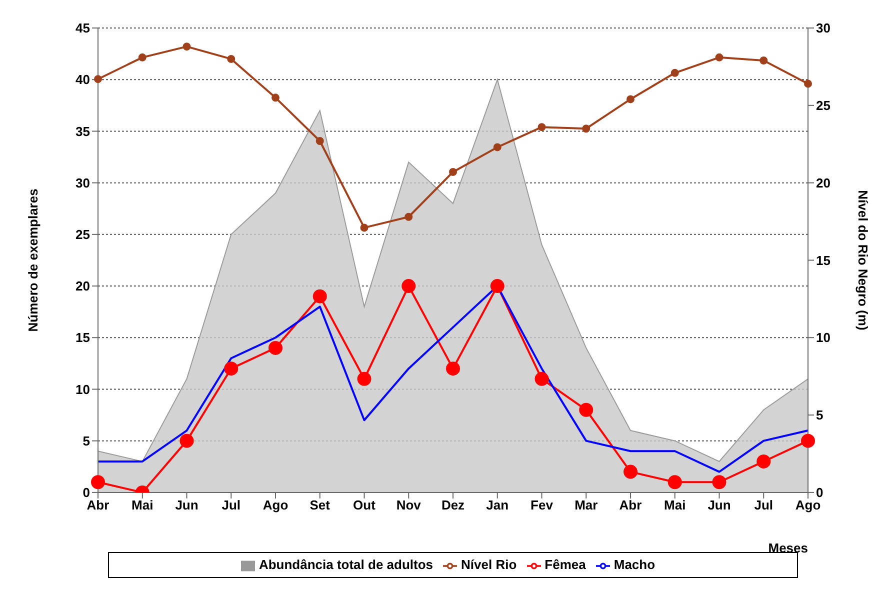 The height and width of the screenshot is (589, 889). What do you see at coordinates (86, 492) in the screenshot?
I see `y-tick-label: 0` at bounding box center [86, 492].